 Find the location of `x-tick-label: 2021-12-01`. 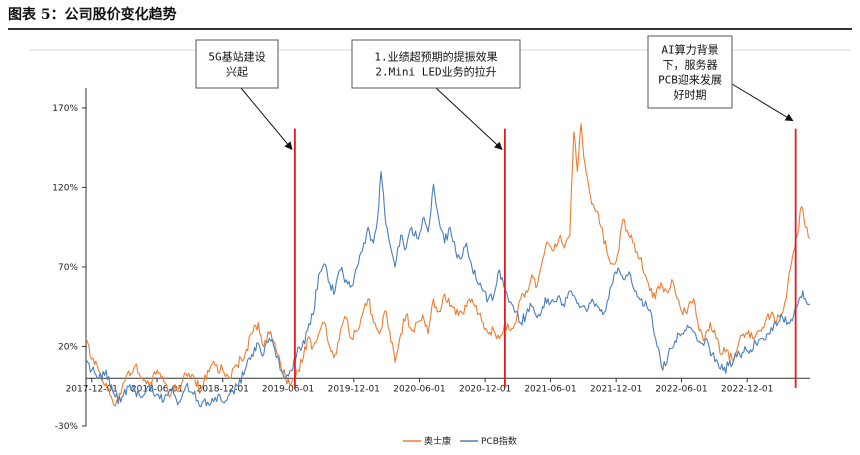

x-tick-label: 2021-12-01 is located at coordinates (616, 389).